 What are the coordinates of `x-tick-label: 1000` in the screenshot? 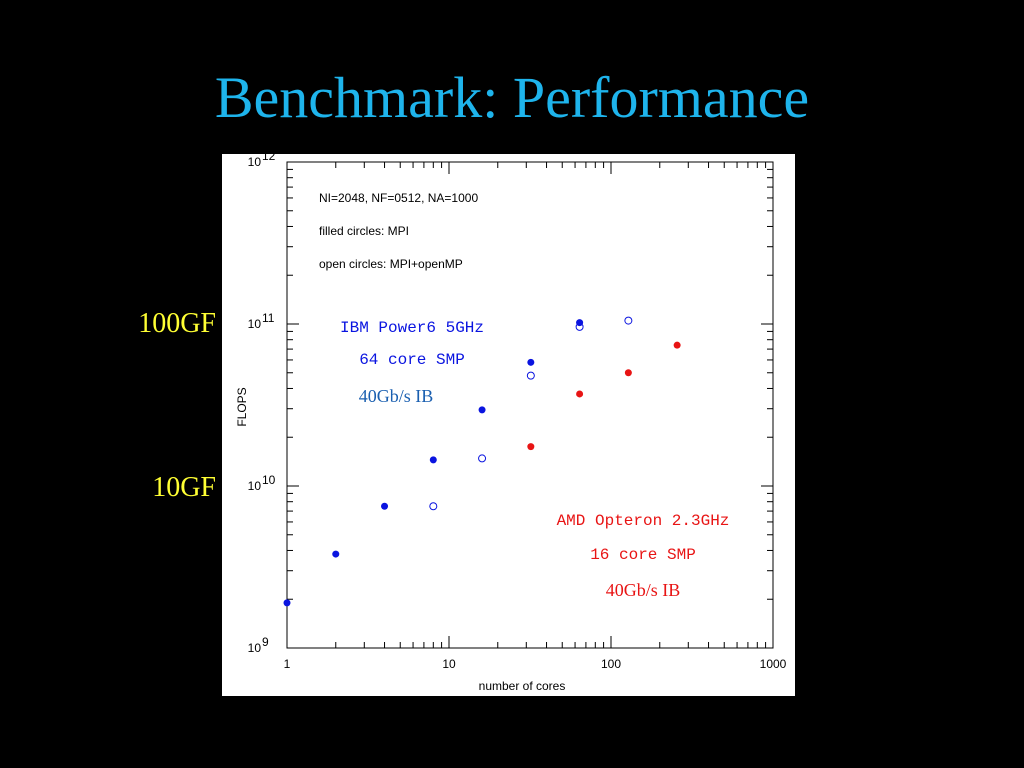 It's located at (773, 664).